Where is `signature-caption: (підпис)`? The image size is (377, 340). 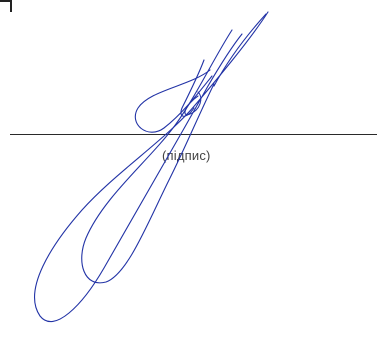
signature-caption: (підпис) is located at coordinates (186, 155).